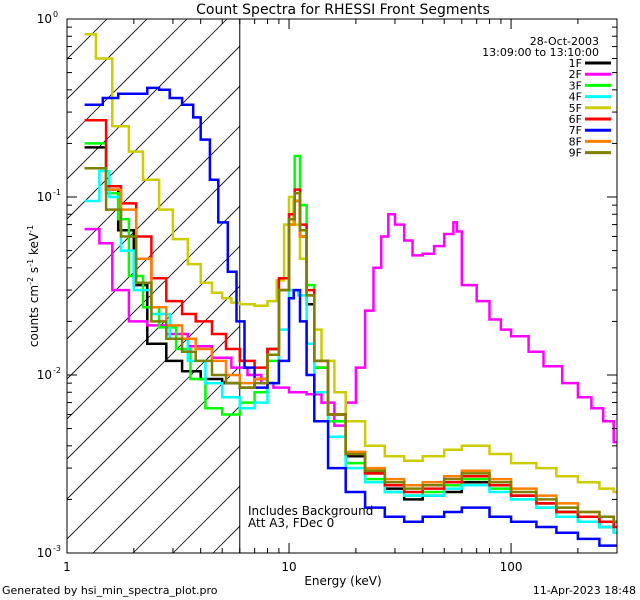  Describe the element at coordinates (575, 119) in the screenshot. I see `legend-label-6F: 6F` at that location.